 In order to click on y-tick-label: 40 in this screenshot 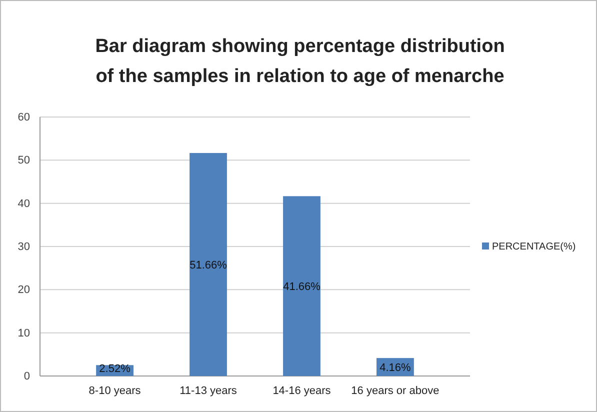, I will do `click(24, 204)`.